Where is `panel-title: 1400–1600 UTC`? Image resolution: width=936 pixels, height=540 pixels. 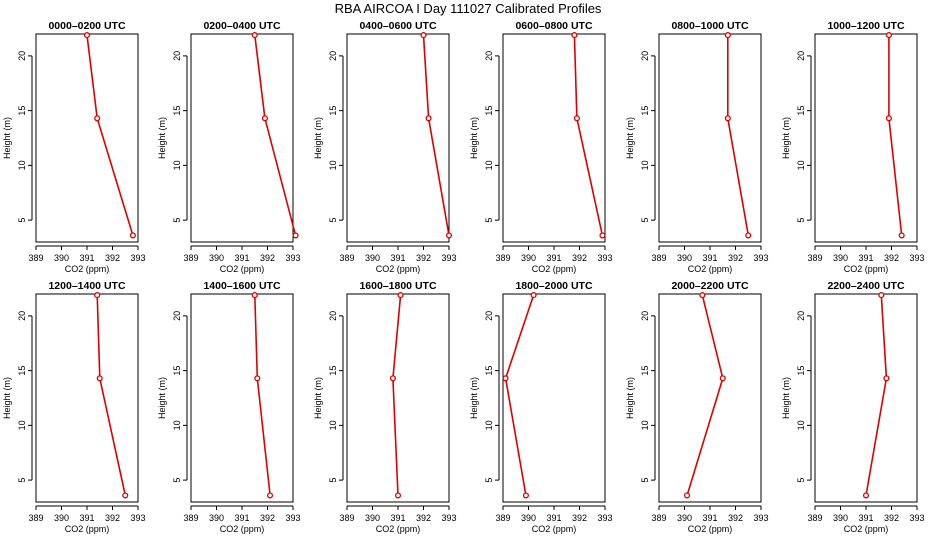 panel-title: 1400–1600 UTC is located at coordinates (241, 286).